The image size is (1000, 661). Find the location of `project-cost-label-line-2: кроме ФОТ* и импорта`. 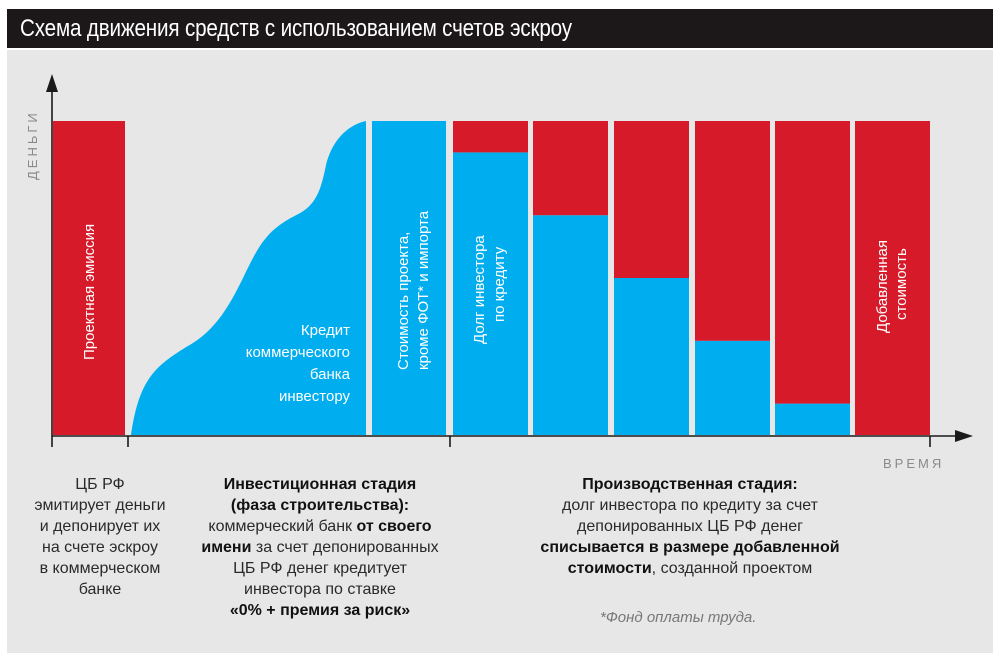

project-cost-label-line-2: кроме ФОТ* и импорта is located at coordinates (423, 290).